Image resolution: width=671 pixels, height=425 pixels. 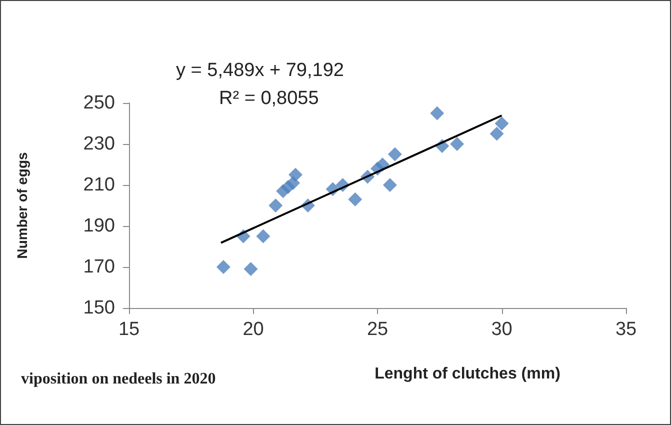 I want to click on y-tick-label: 250, so click(x=99, y=103).